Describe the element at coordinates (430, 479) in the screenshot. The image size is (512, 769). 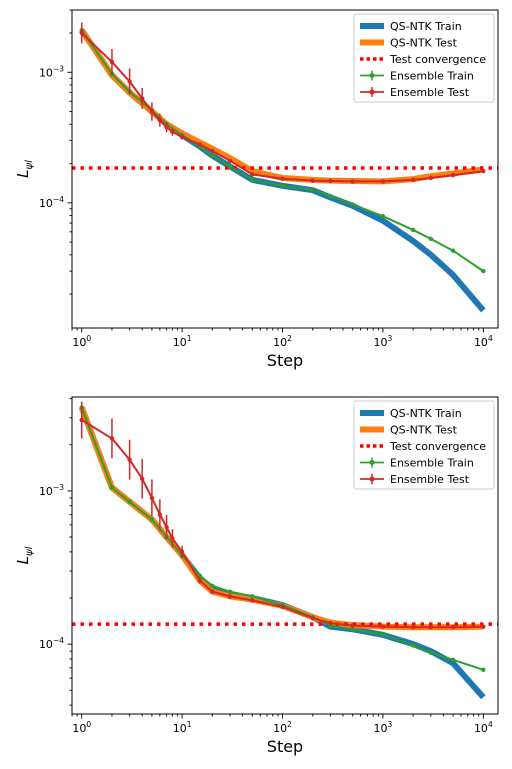
I see `legend-entry-label: Ensemble Test` at that location.